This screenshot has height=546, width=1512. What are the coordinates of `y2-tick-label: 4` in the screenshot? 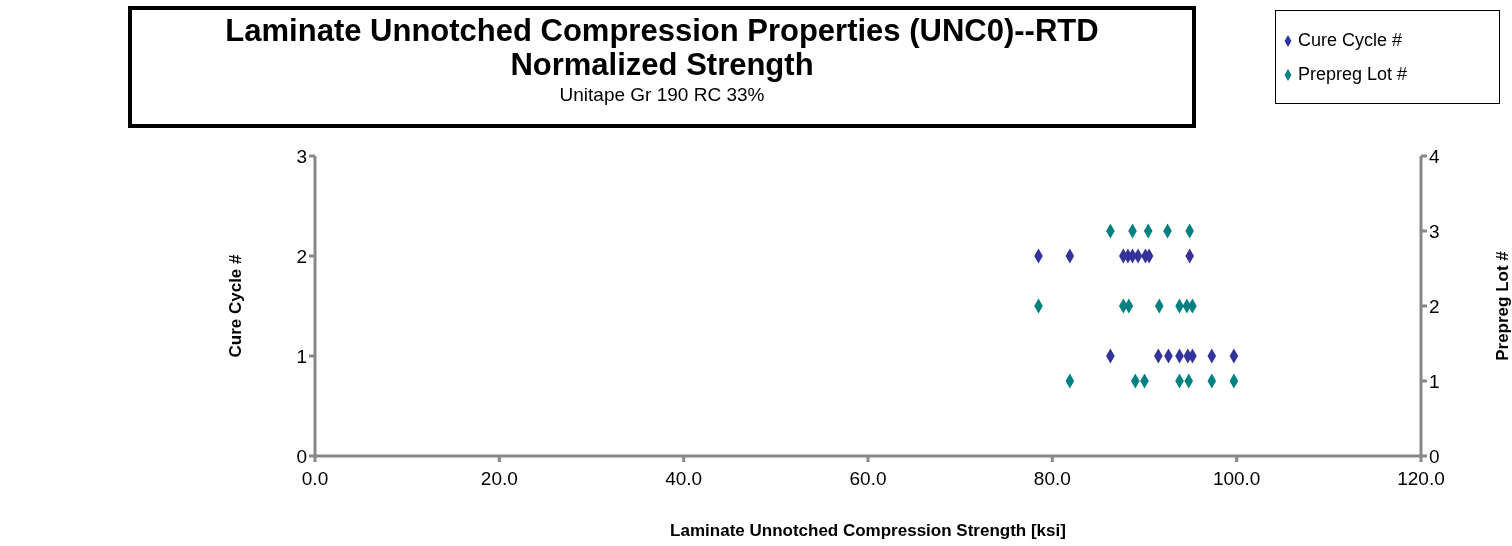 It's located at (1434, 156).